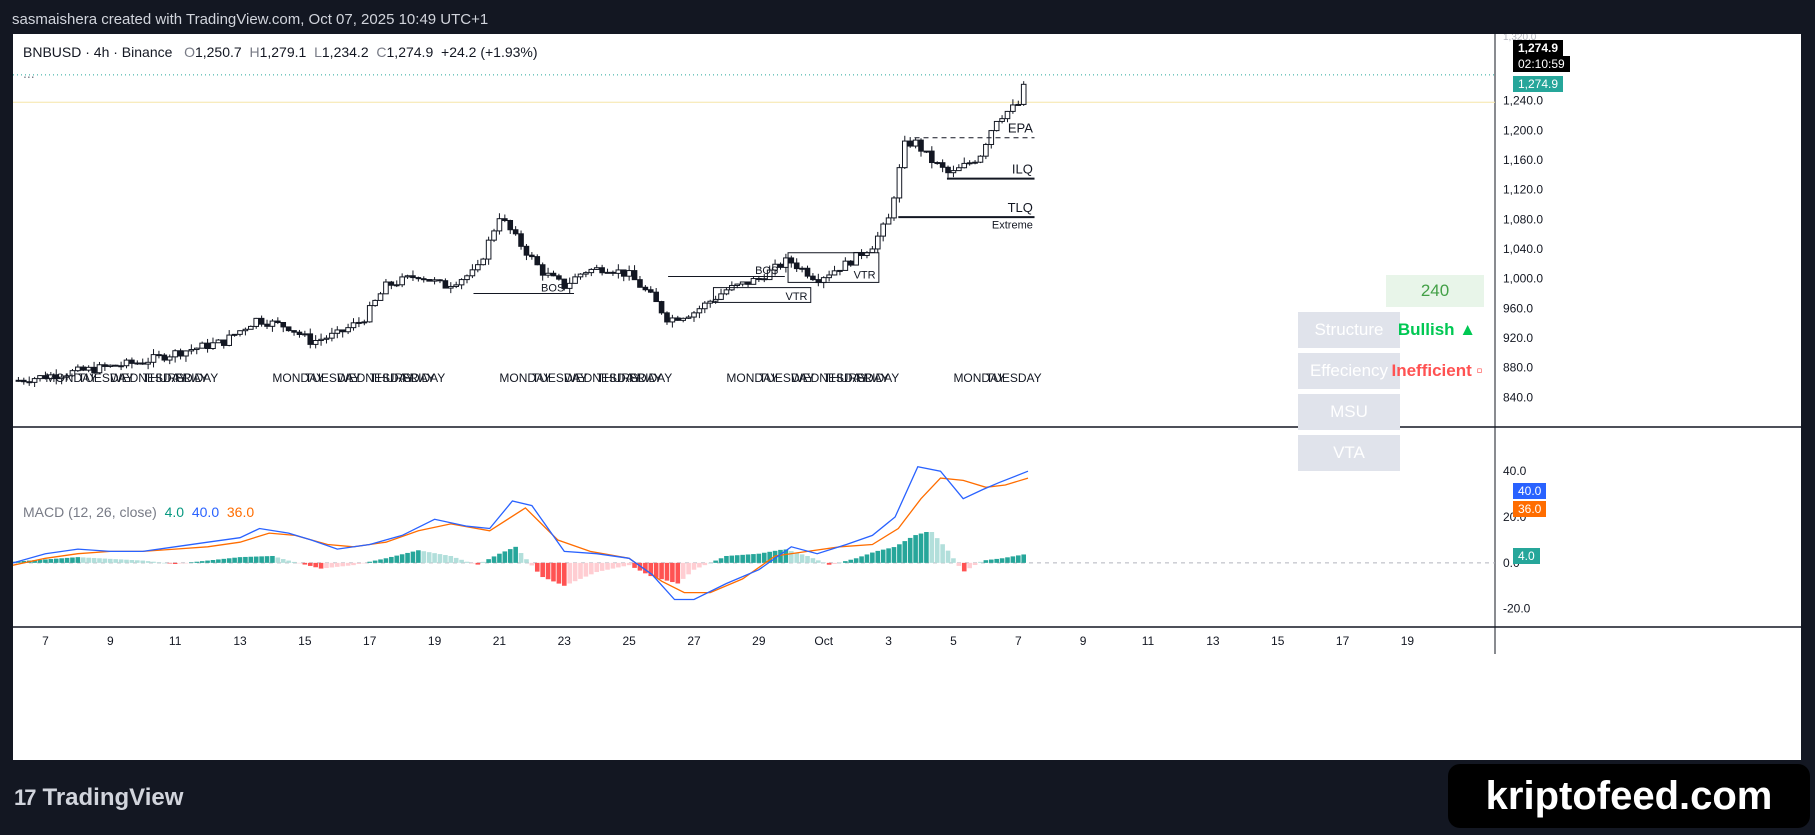 Image resolution: width=1815 pixels, height=835 pixels. I want to click on macd-line-value: 40.0, so click(205, 512).